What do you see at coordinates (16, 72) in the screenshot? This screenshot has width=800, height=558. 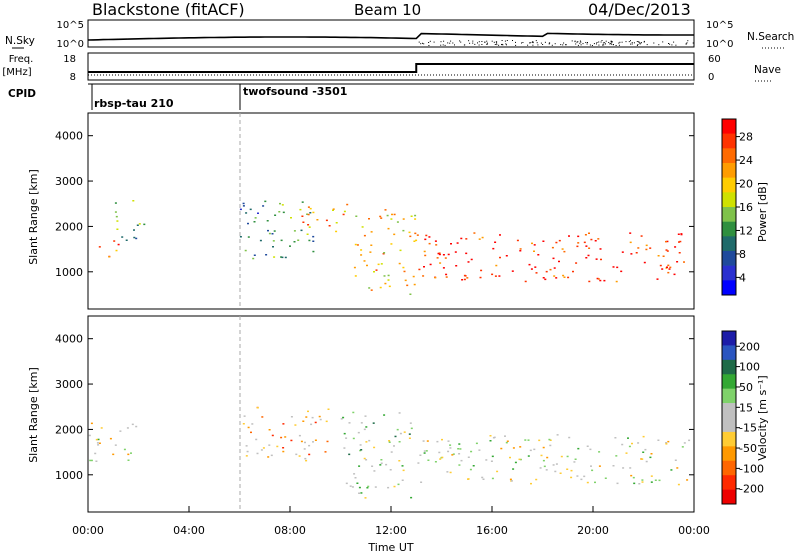 I see `freq-unit-label: [MHz]` at bounding box center [16, 72].